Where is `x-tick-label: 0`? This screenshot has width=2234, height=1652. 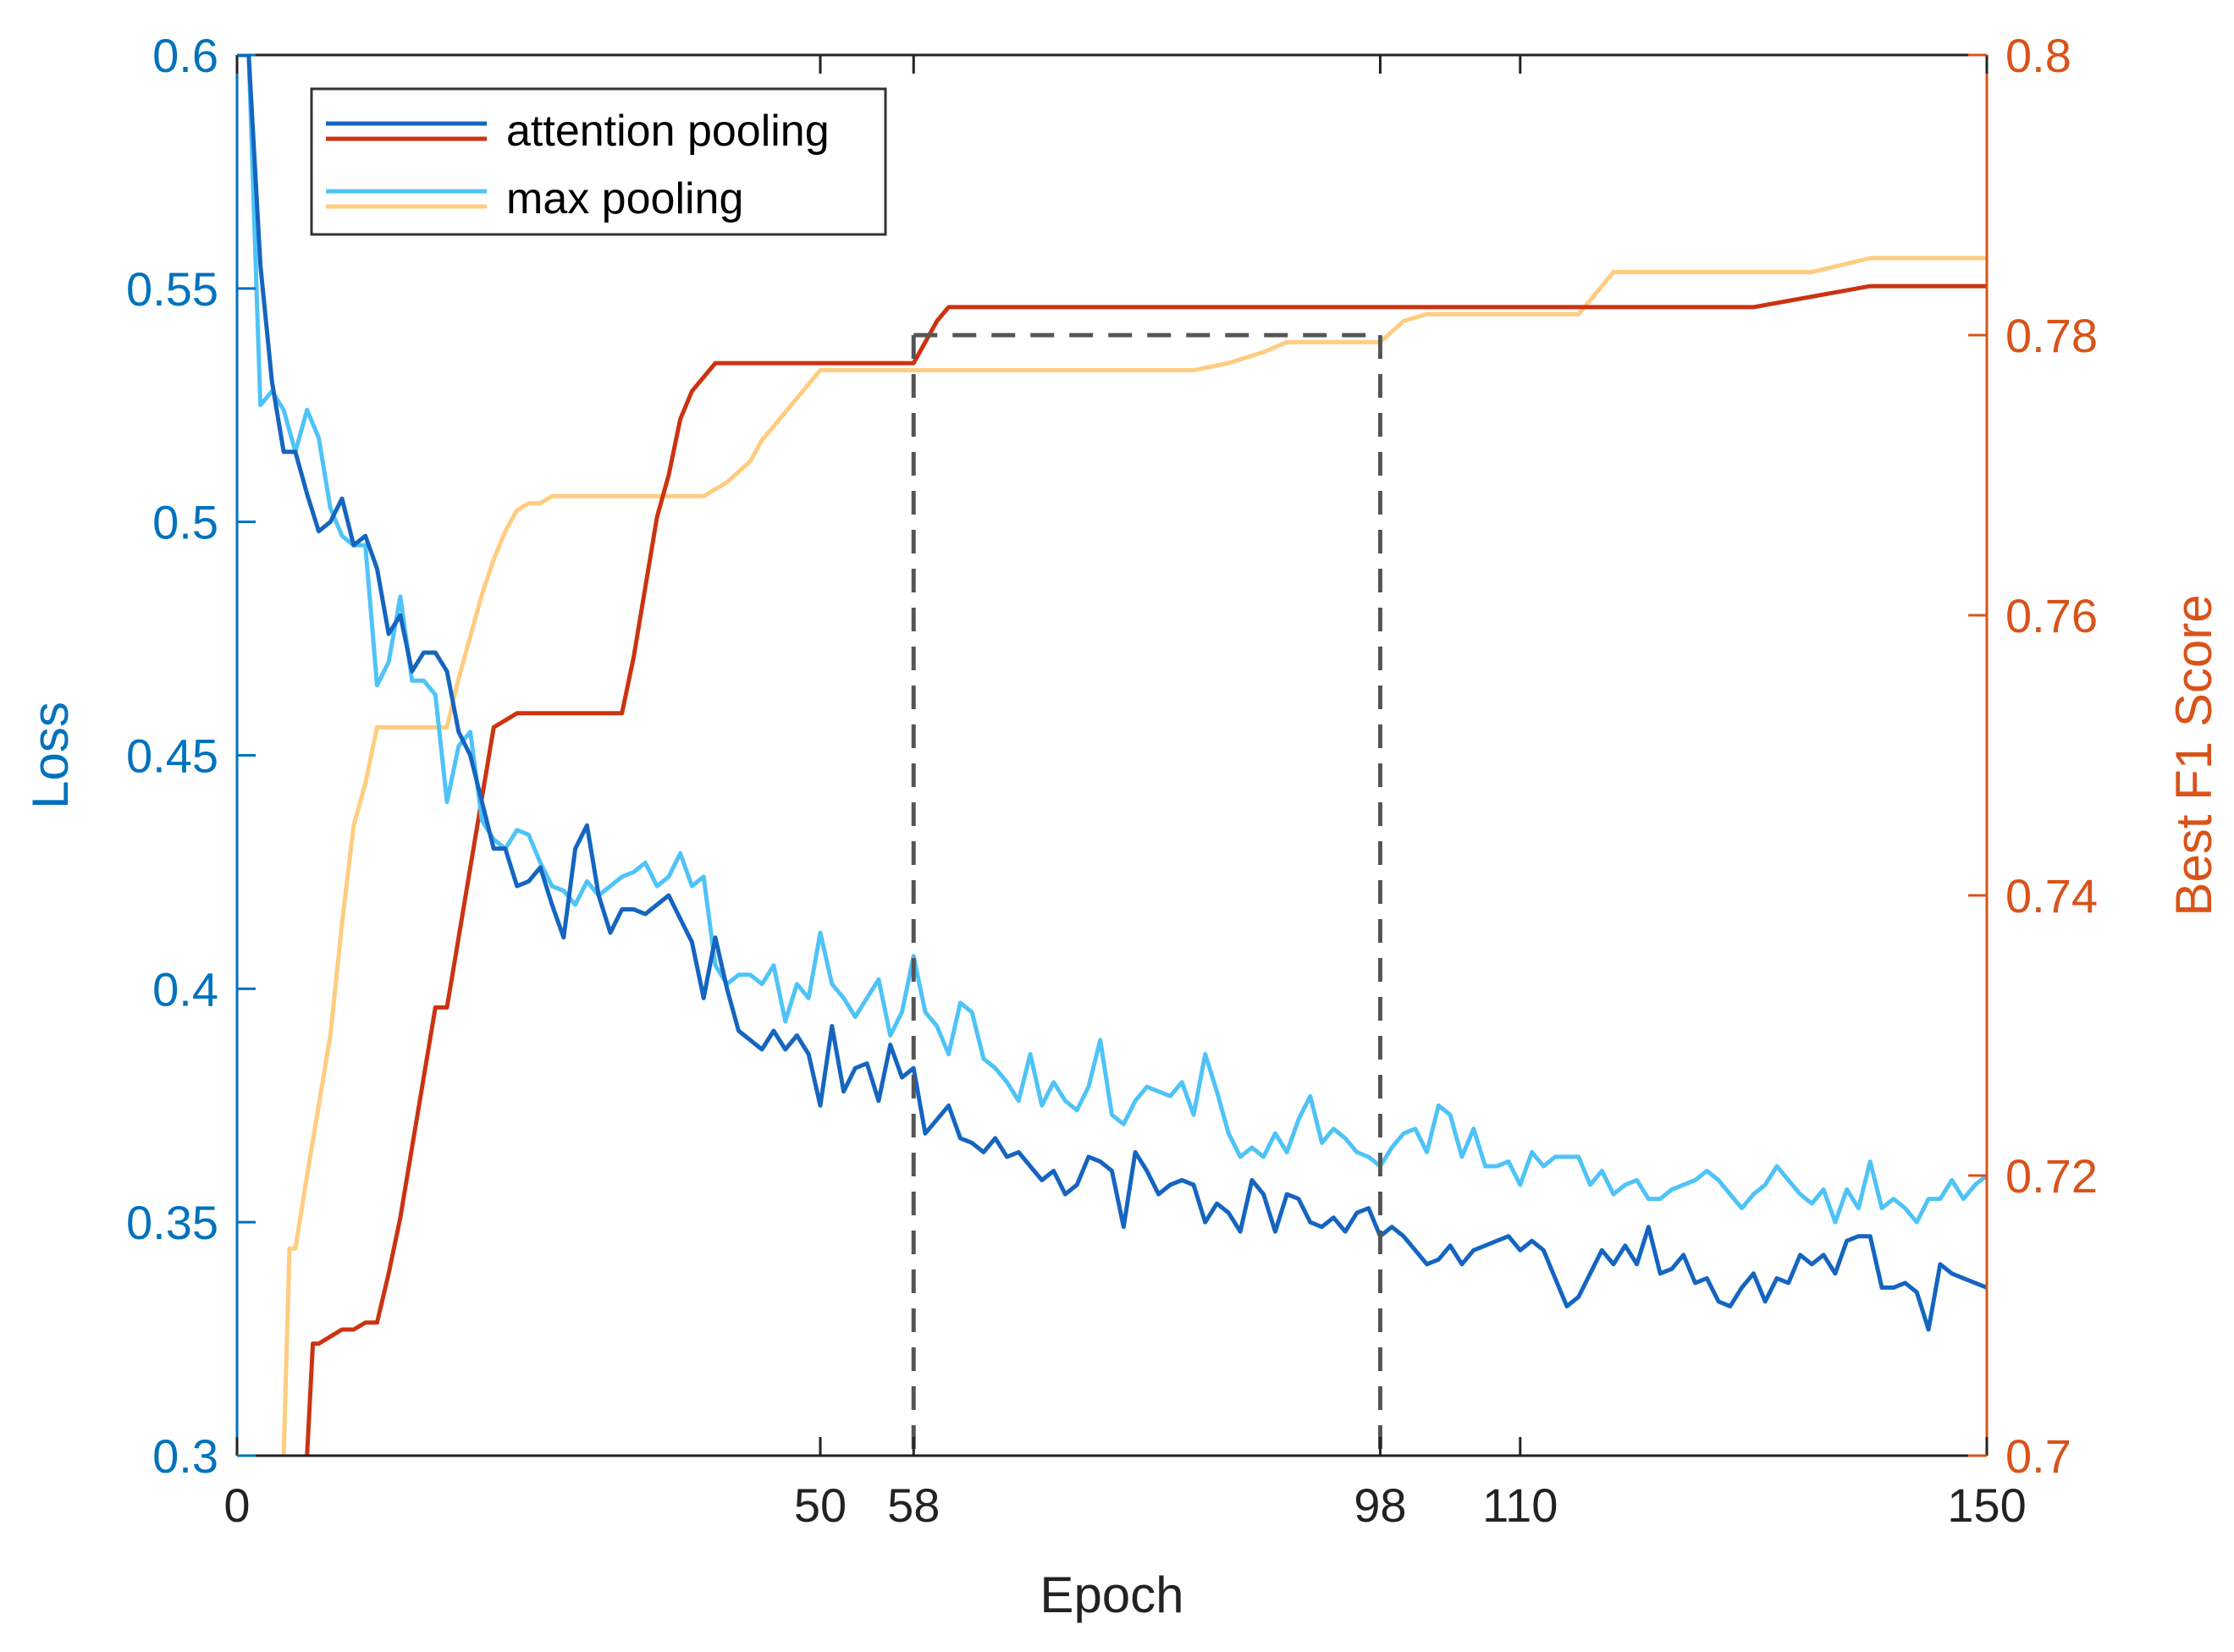
x-tick-label: 0 is located at coordinates (236, 1505).